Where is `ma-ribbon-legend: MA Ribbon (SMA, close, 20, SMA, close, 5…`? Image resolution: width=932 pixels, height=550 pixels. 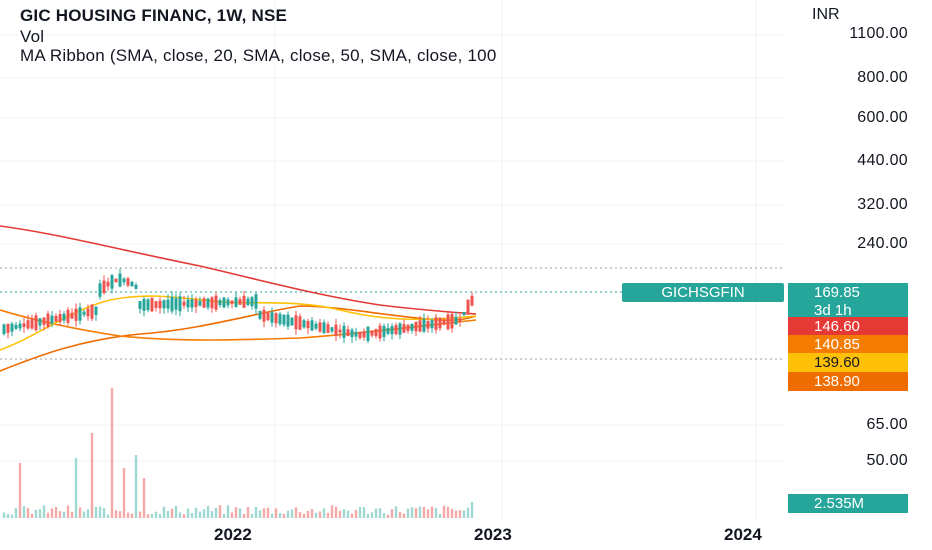 ma-ribbon-legend: MA Ribbon (SMA, close, 20, SMA, close, 5… is located at coordinates (258, 55).